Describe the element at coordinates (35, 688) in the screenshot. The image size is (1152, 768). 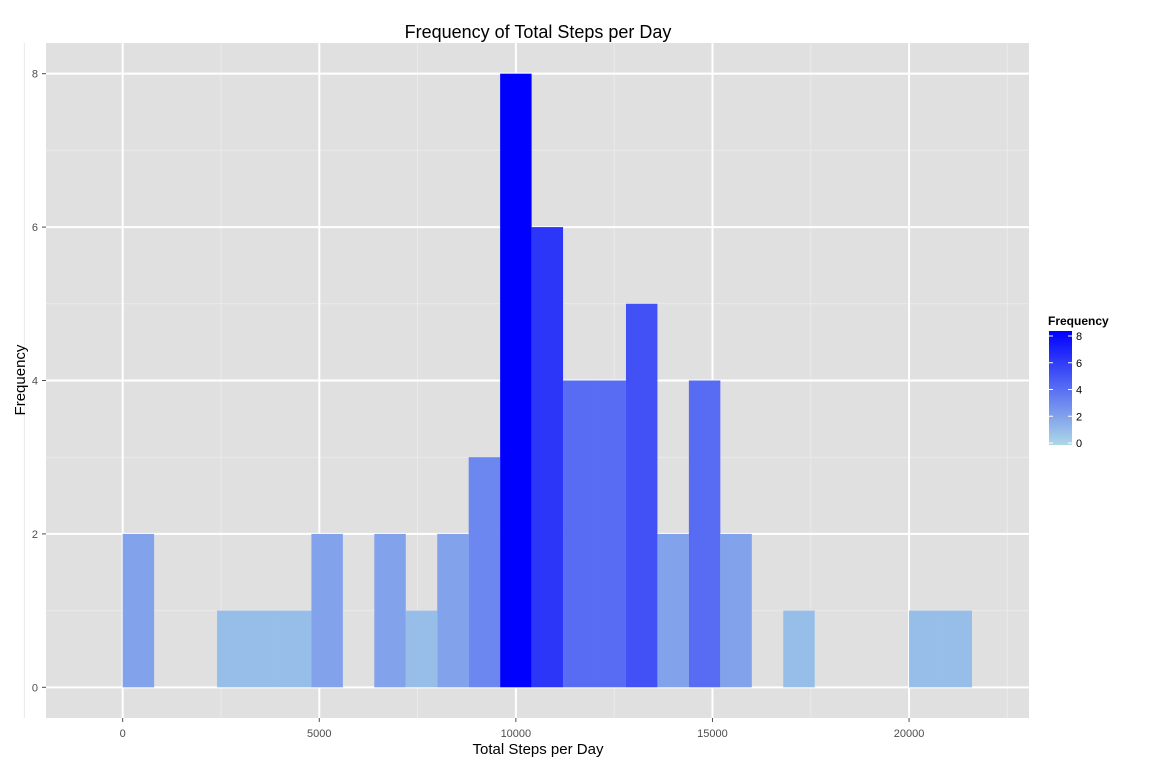
I see `y-tick-label: 0` at that location.